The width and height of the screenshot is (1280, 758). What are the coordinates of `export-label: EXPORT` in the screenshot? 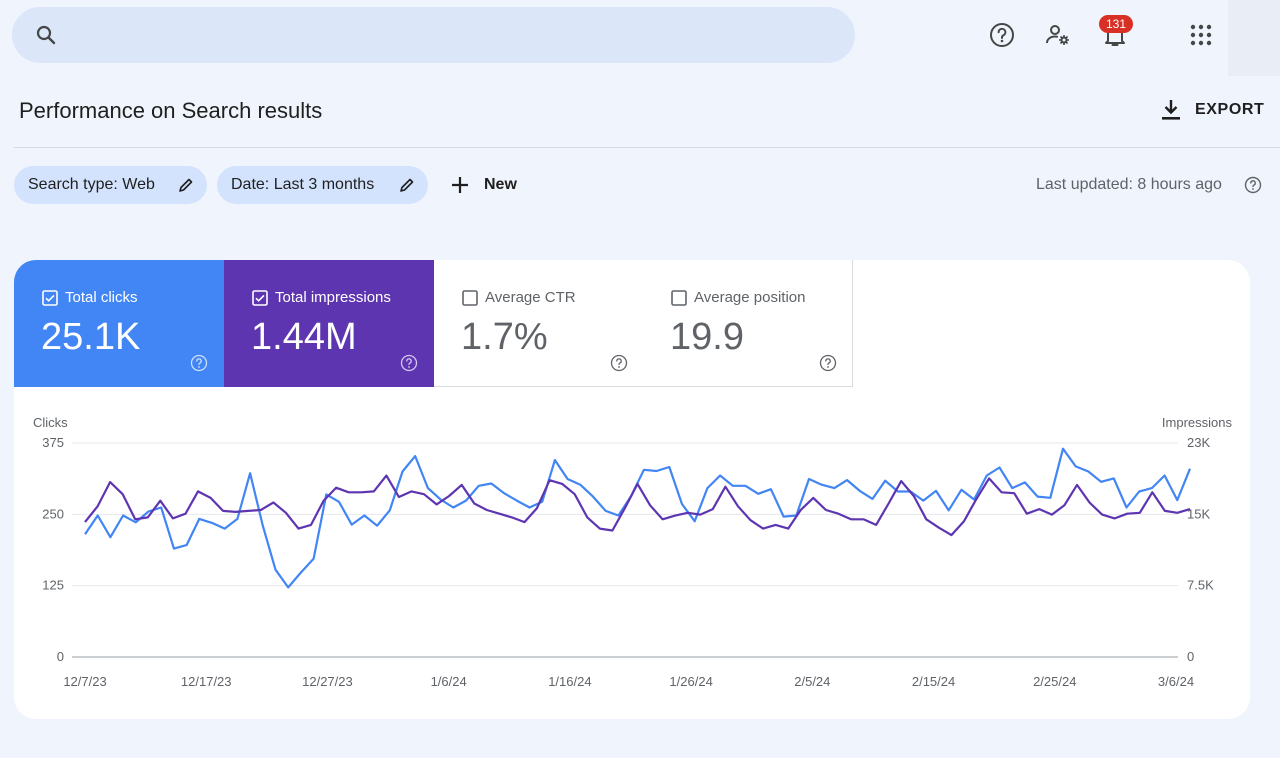 It's located at (1230, 109).